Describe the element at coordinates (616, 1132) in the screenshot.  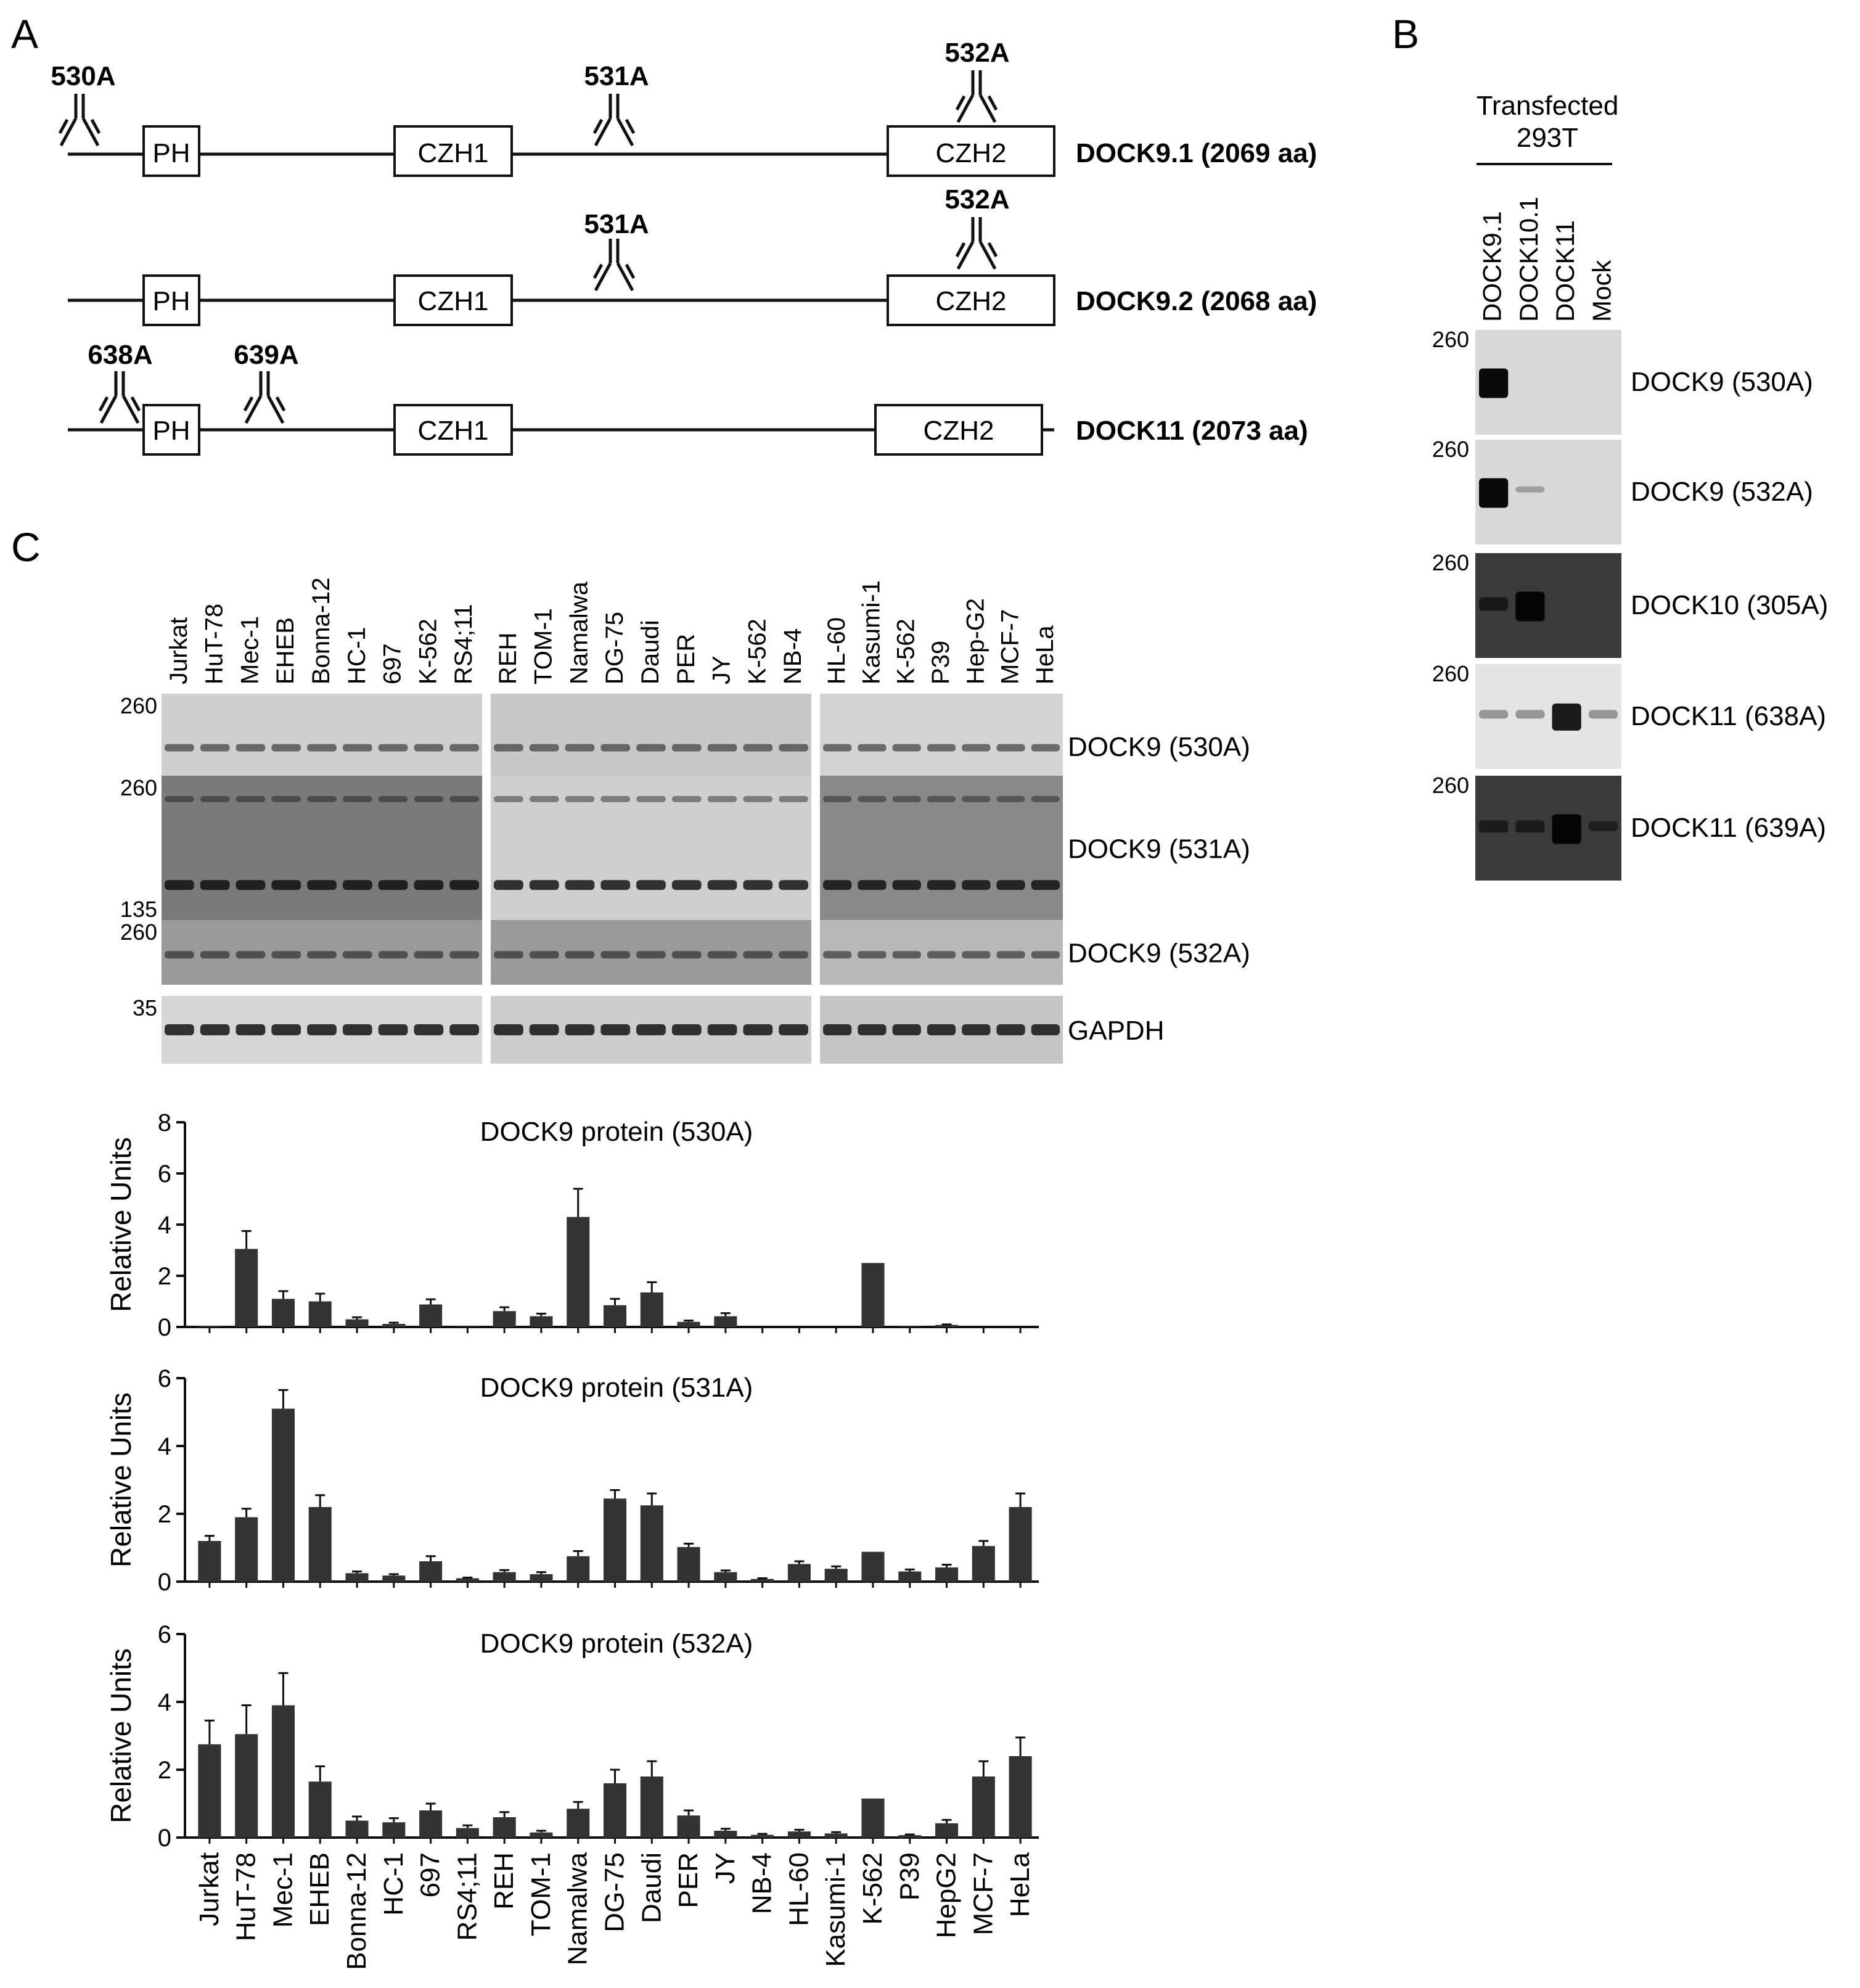
I see `chart-title: DOCK9 protein (530A)` at that location.